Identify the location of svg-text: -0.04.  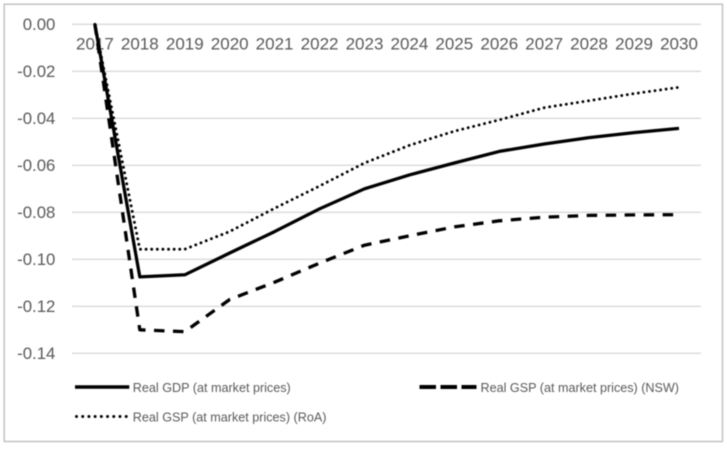
(36, 118).